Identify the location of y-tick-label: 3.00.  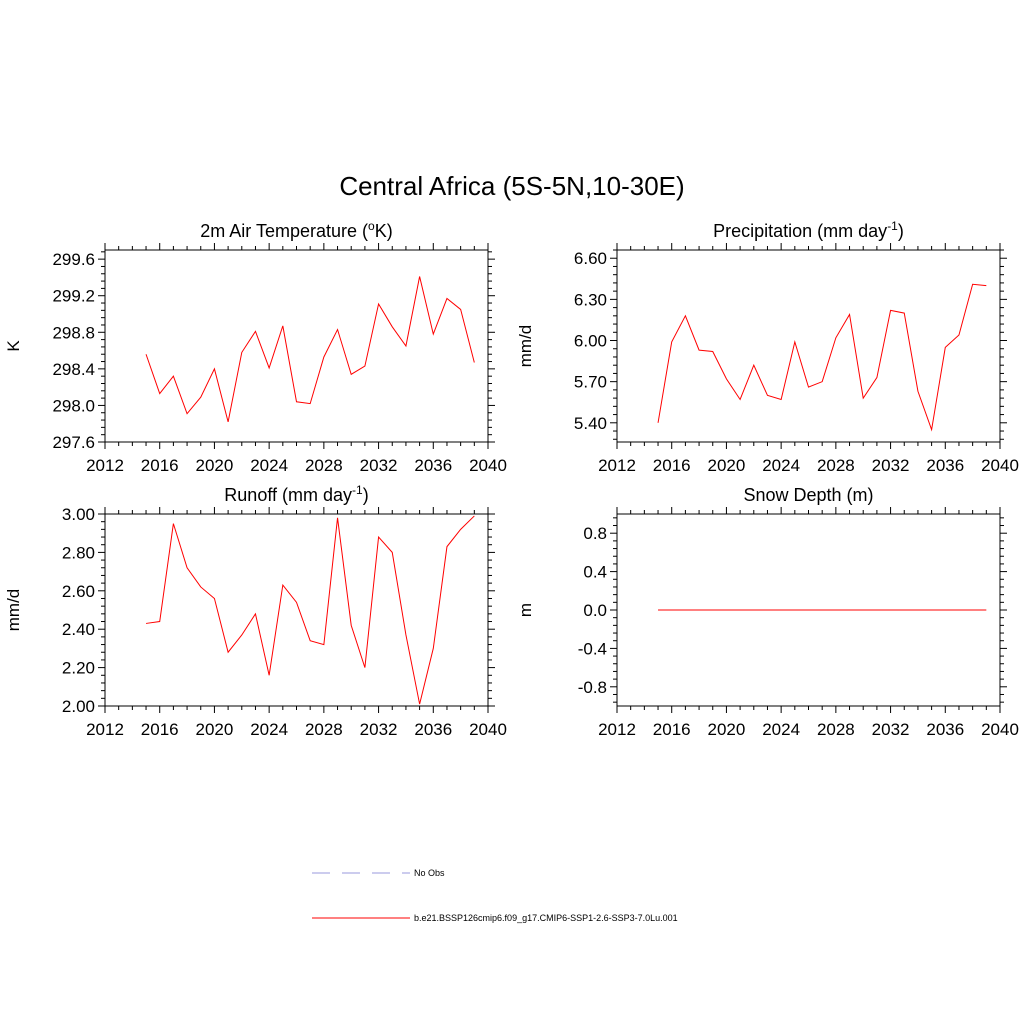
(78, 514).